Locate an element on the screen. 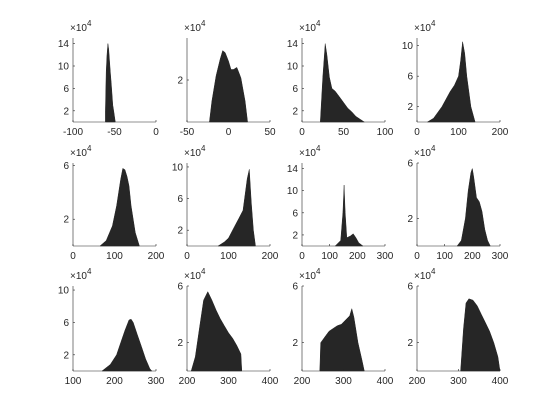 The height and width of the screenshot is (420, 560). histogram-panel-6: 0 100 200 2 6 10×104 is located at coordinates (225, 203).